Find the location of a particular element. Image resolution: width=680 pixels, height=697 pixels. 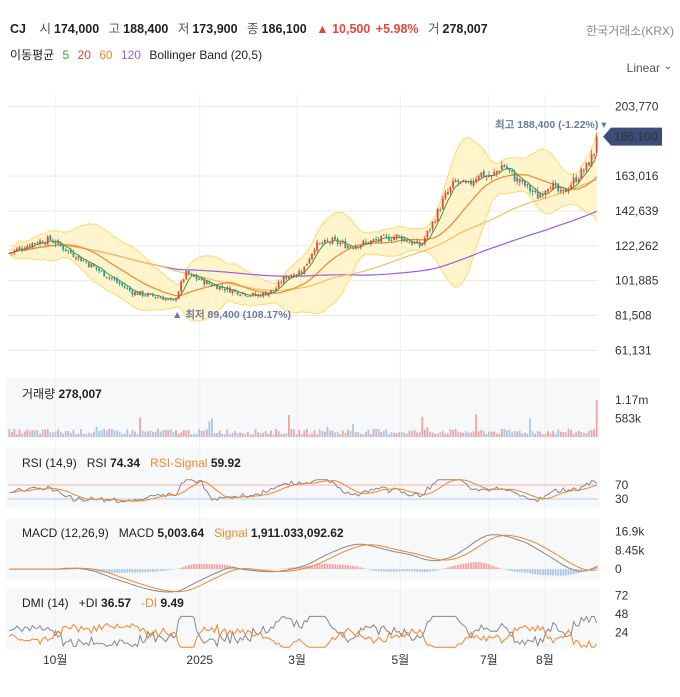

chevron-down-icon: ⌄ is located at coordinates (667, 66).